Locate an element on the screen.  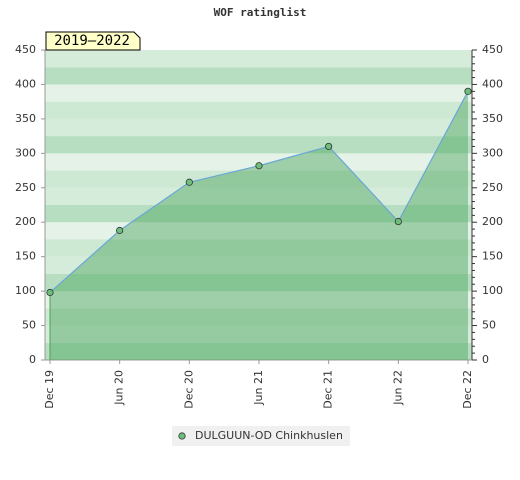
y2-tick-label: 450 is located at coordinates (492, 49).